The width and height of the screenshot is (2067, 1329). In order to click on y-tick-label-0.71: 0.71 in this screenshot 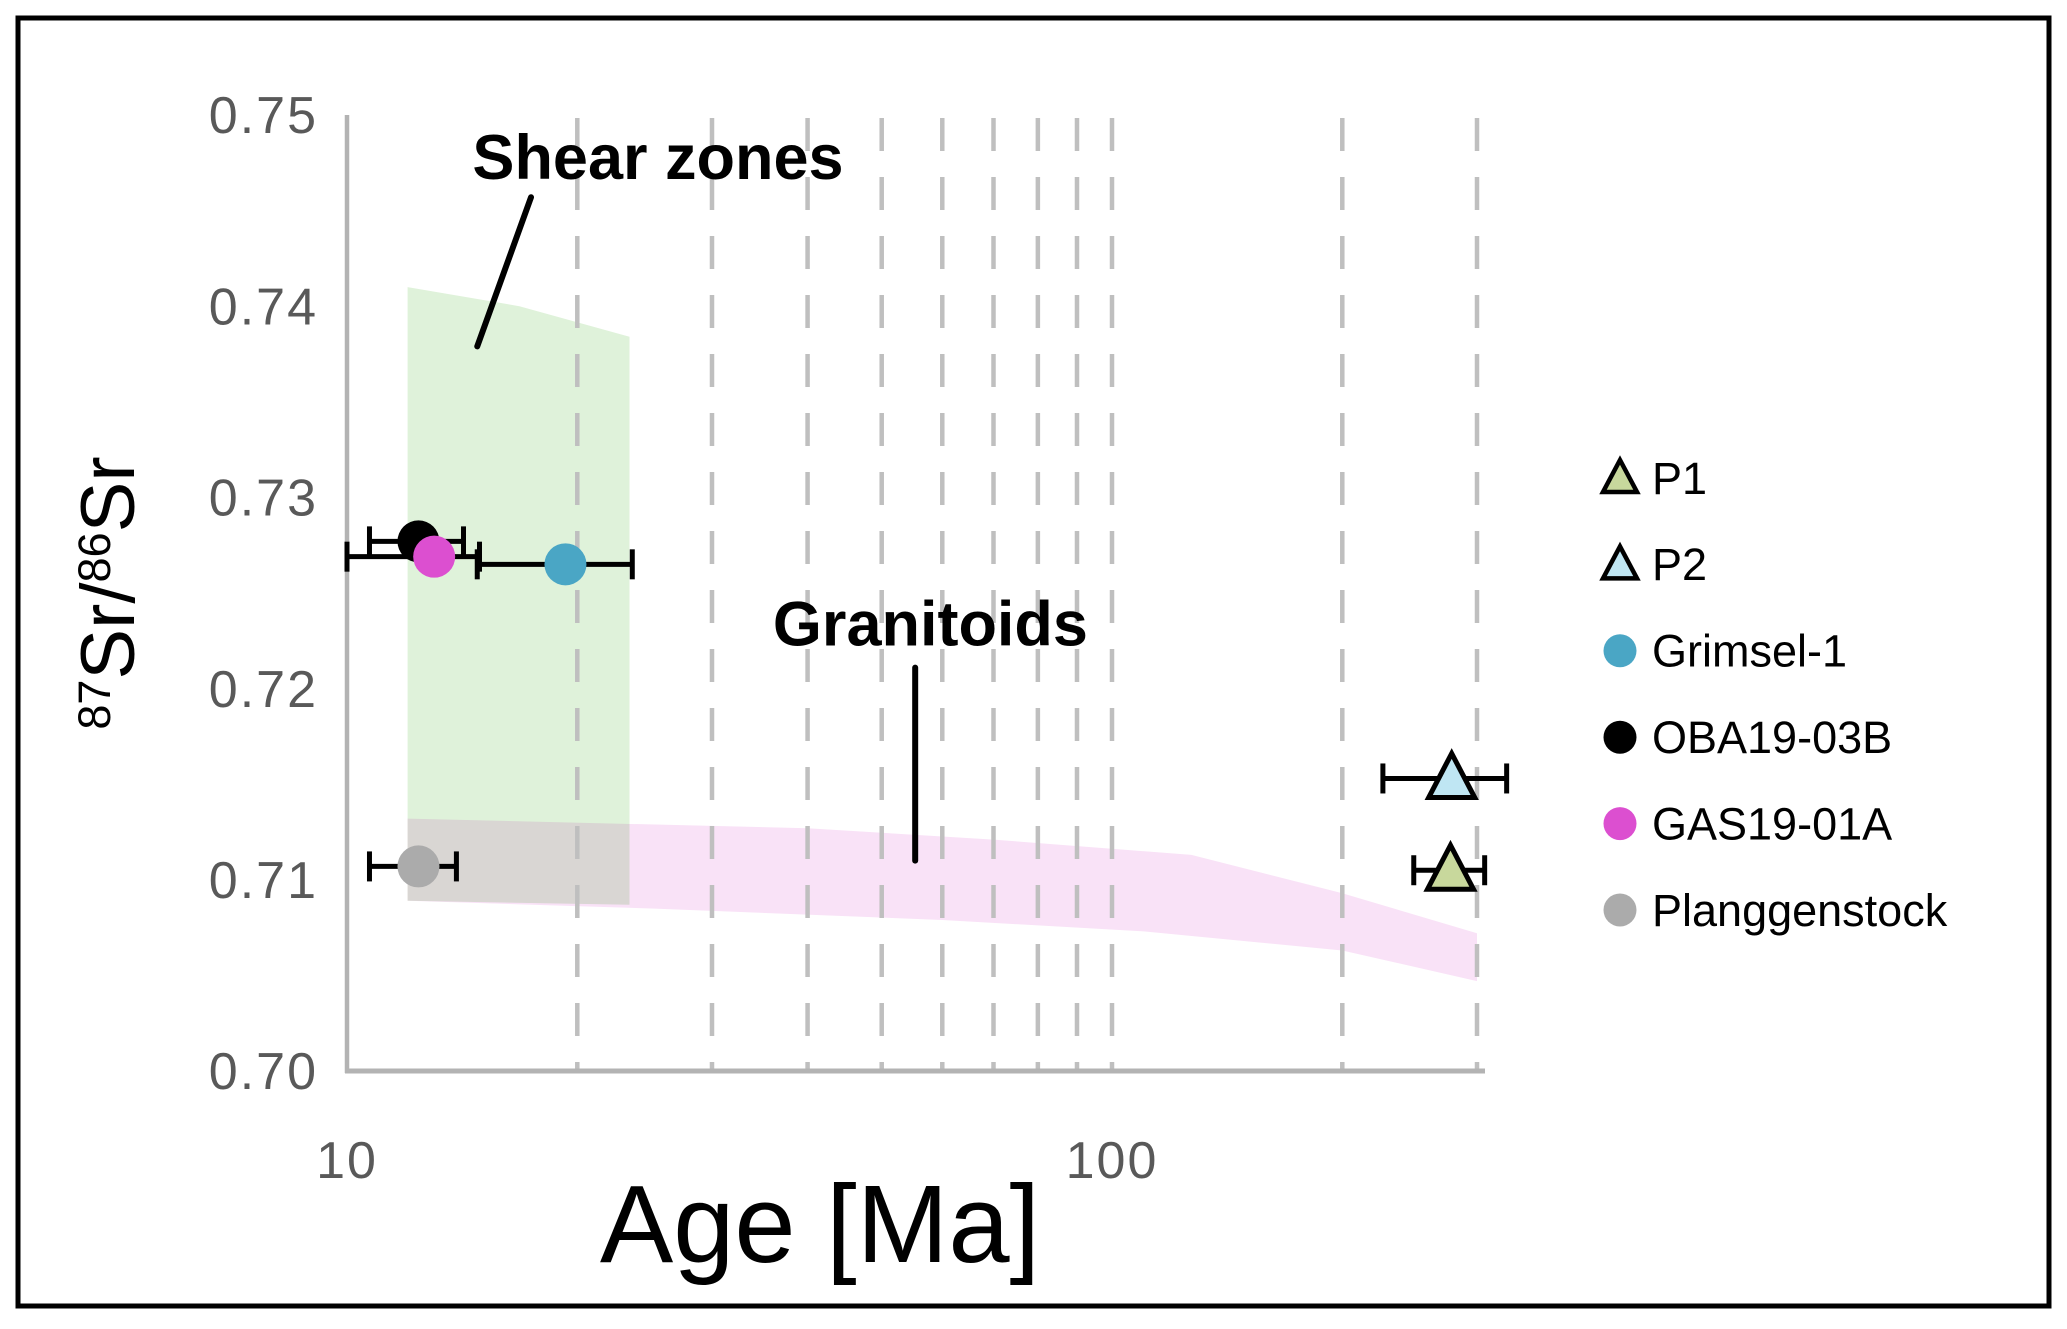, I will do `click(263, 881)`.